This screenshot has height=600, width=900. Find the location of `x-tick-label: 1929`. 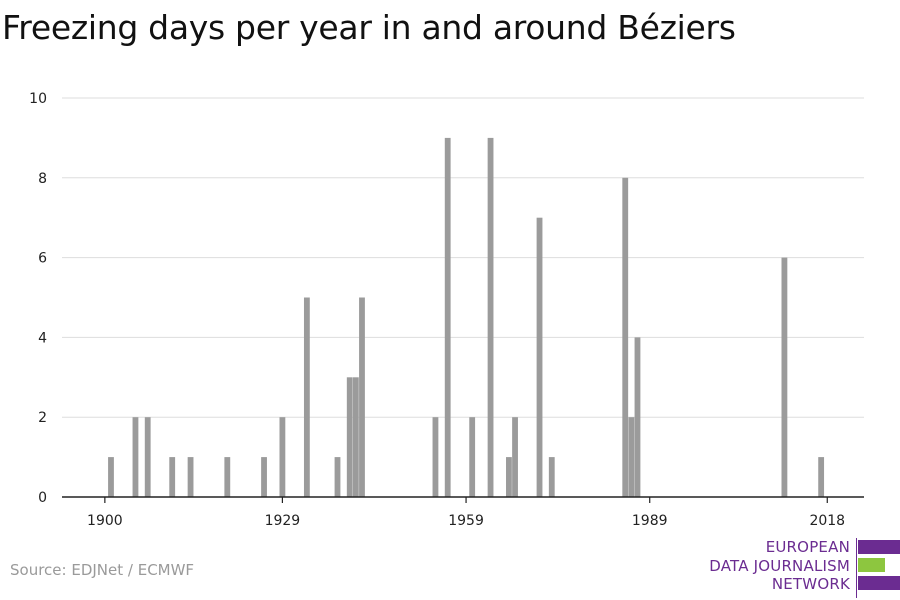

x-tick-label: 1929 is located at coordinates (283, 521).